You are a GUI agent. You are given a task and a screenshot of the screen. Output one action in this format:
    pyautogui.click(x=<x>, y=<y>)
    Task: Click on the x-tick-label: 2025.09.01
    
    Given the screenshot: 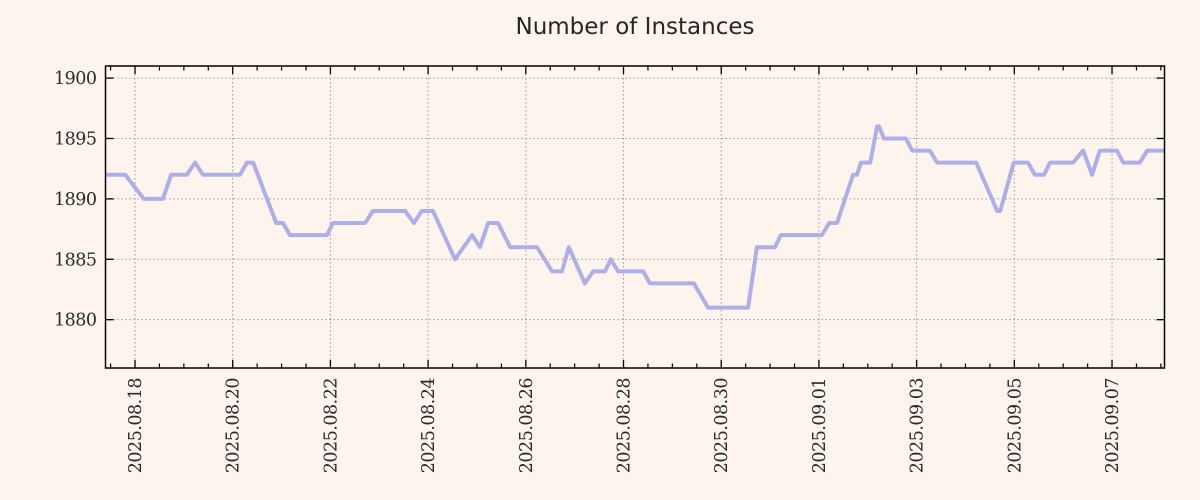 What is the action you would take?
    pyautogui.click(x=820, y=425)
    